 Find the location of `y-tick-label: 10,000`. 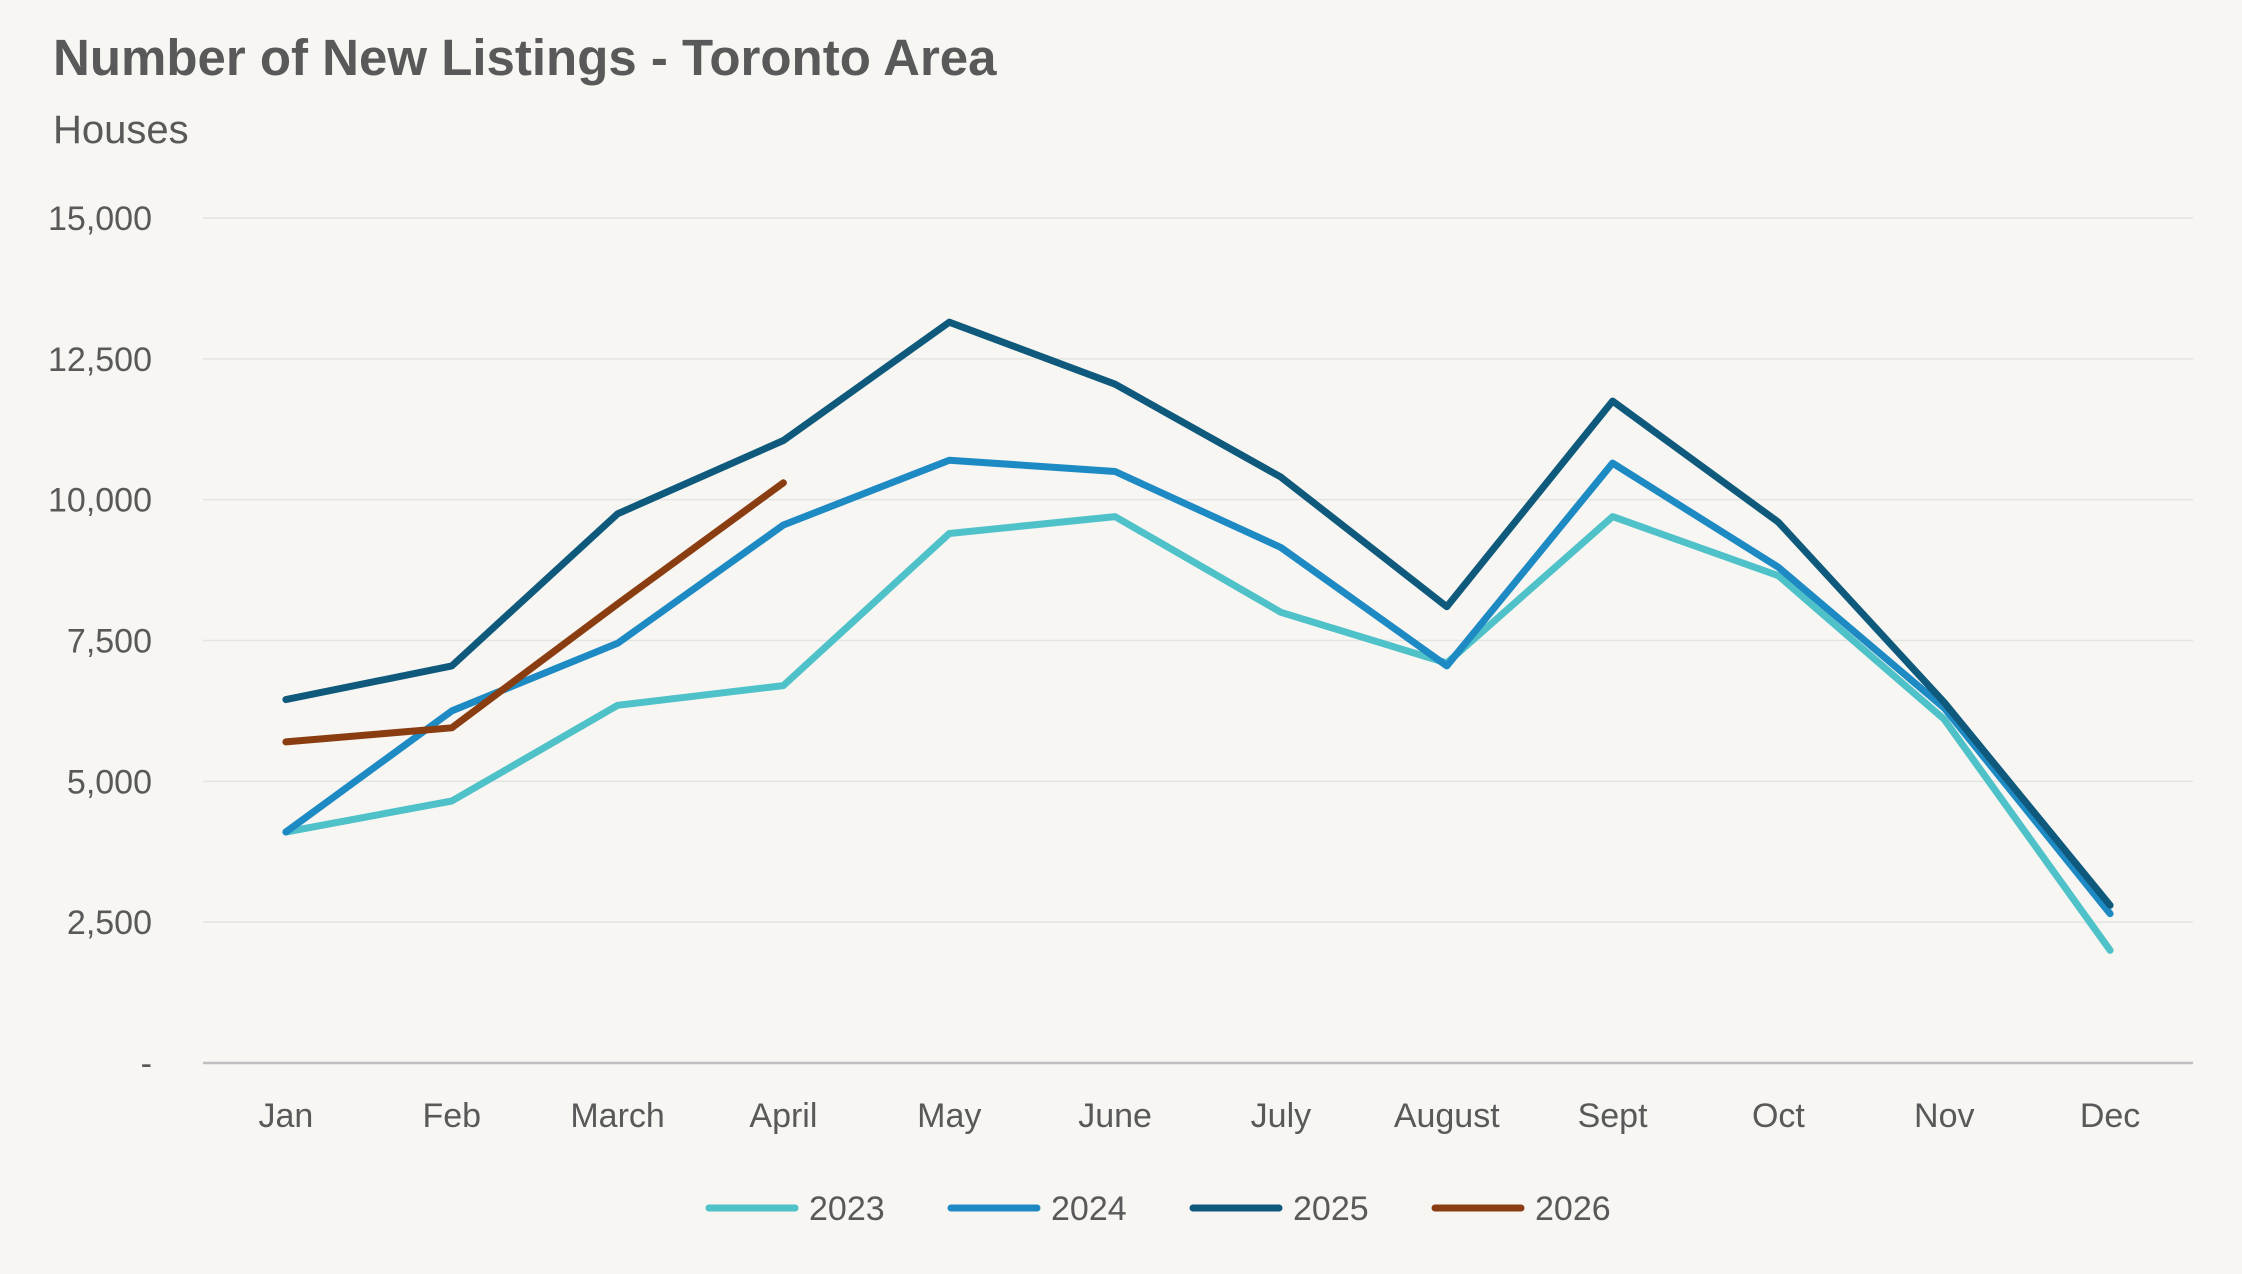

y-tick-label: 10,000 is located at coordinates (100, 501).